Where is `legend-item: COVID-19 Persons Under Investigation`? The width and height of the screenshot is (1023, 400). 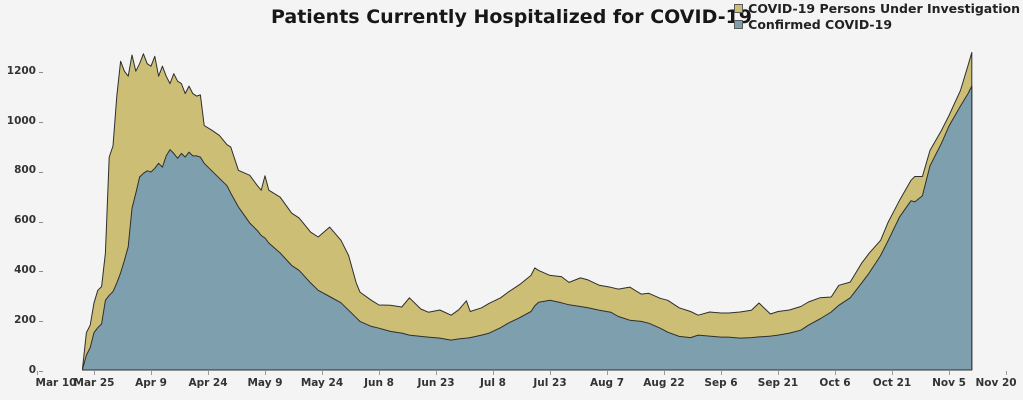 legend-item: COVID-19 Persons Under Investigation is located at coordinates (877, 8).